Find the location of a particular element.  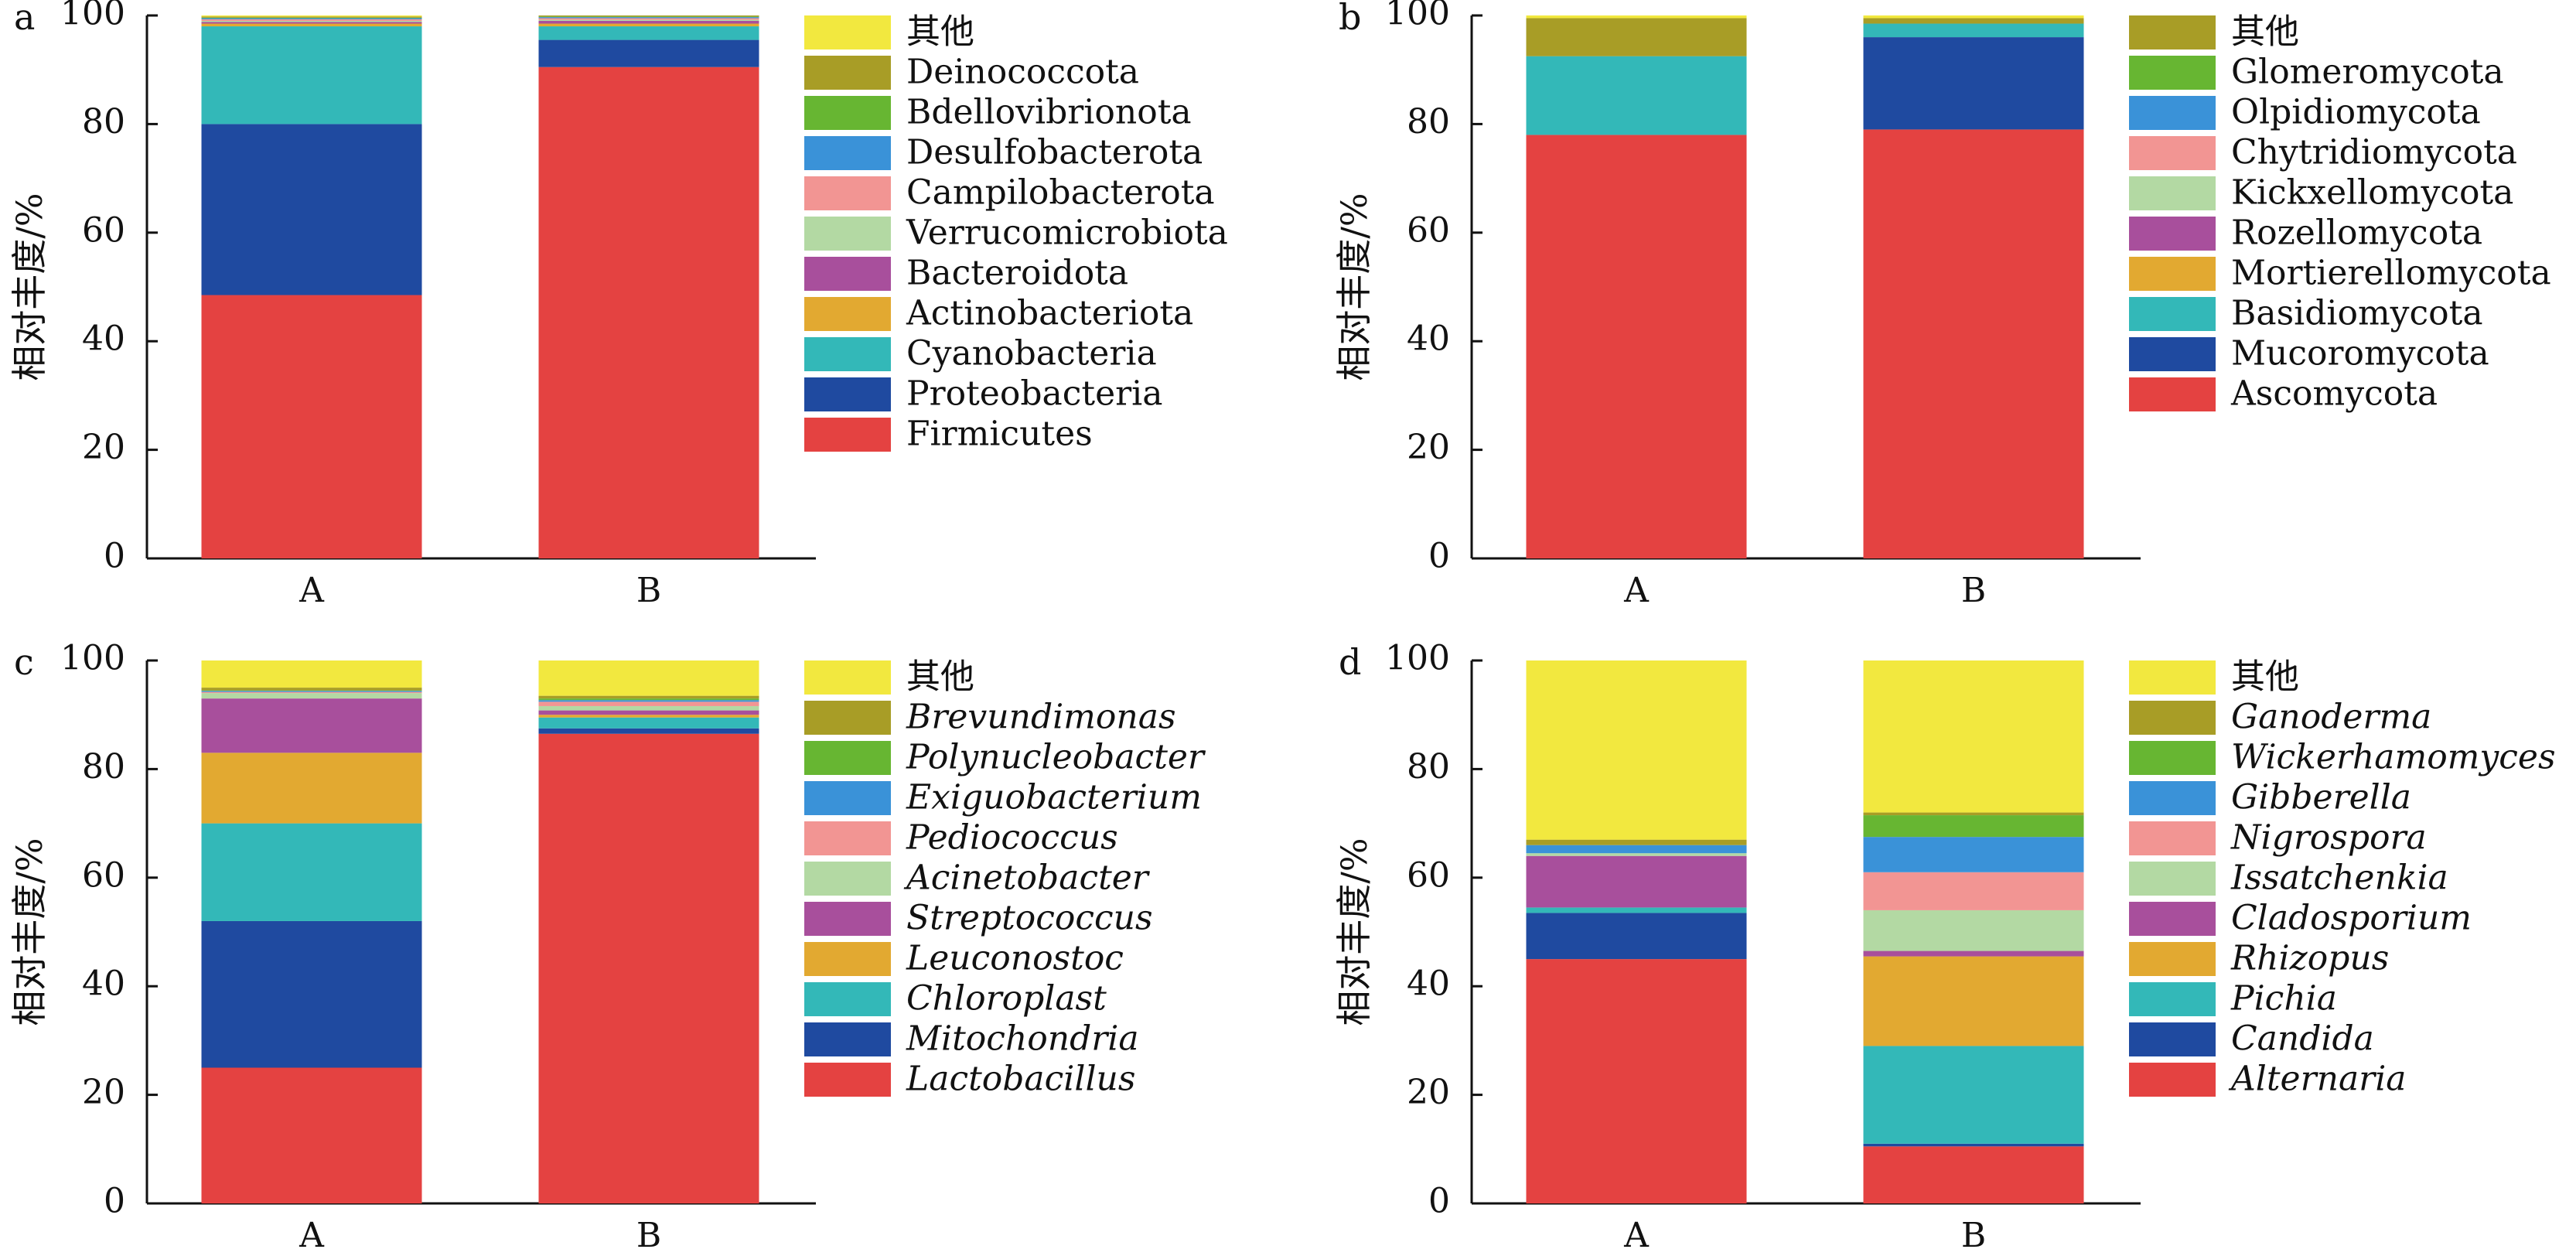

legend-label: Cladosporium is located at coordinates (2351, 918).